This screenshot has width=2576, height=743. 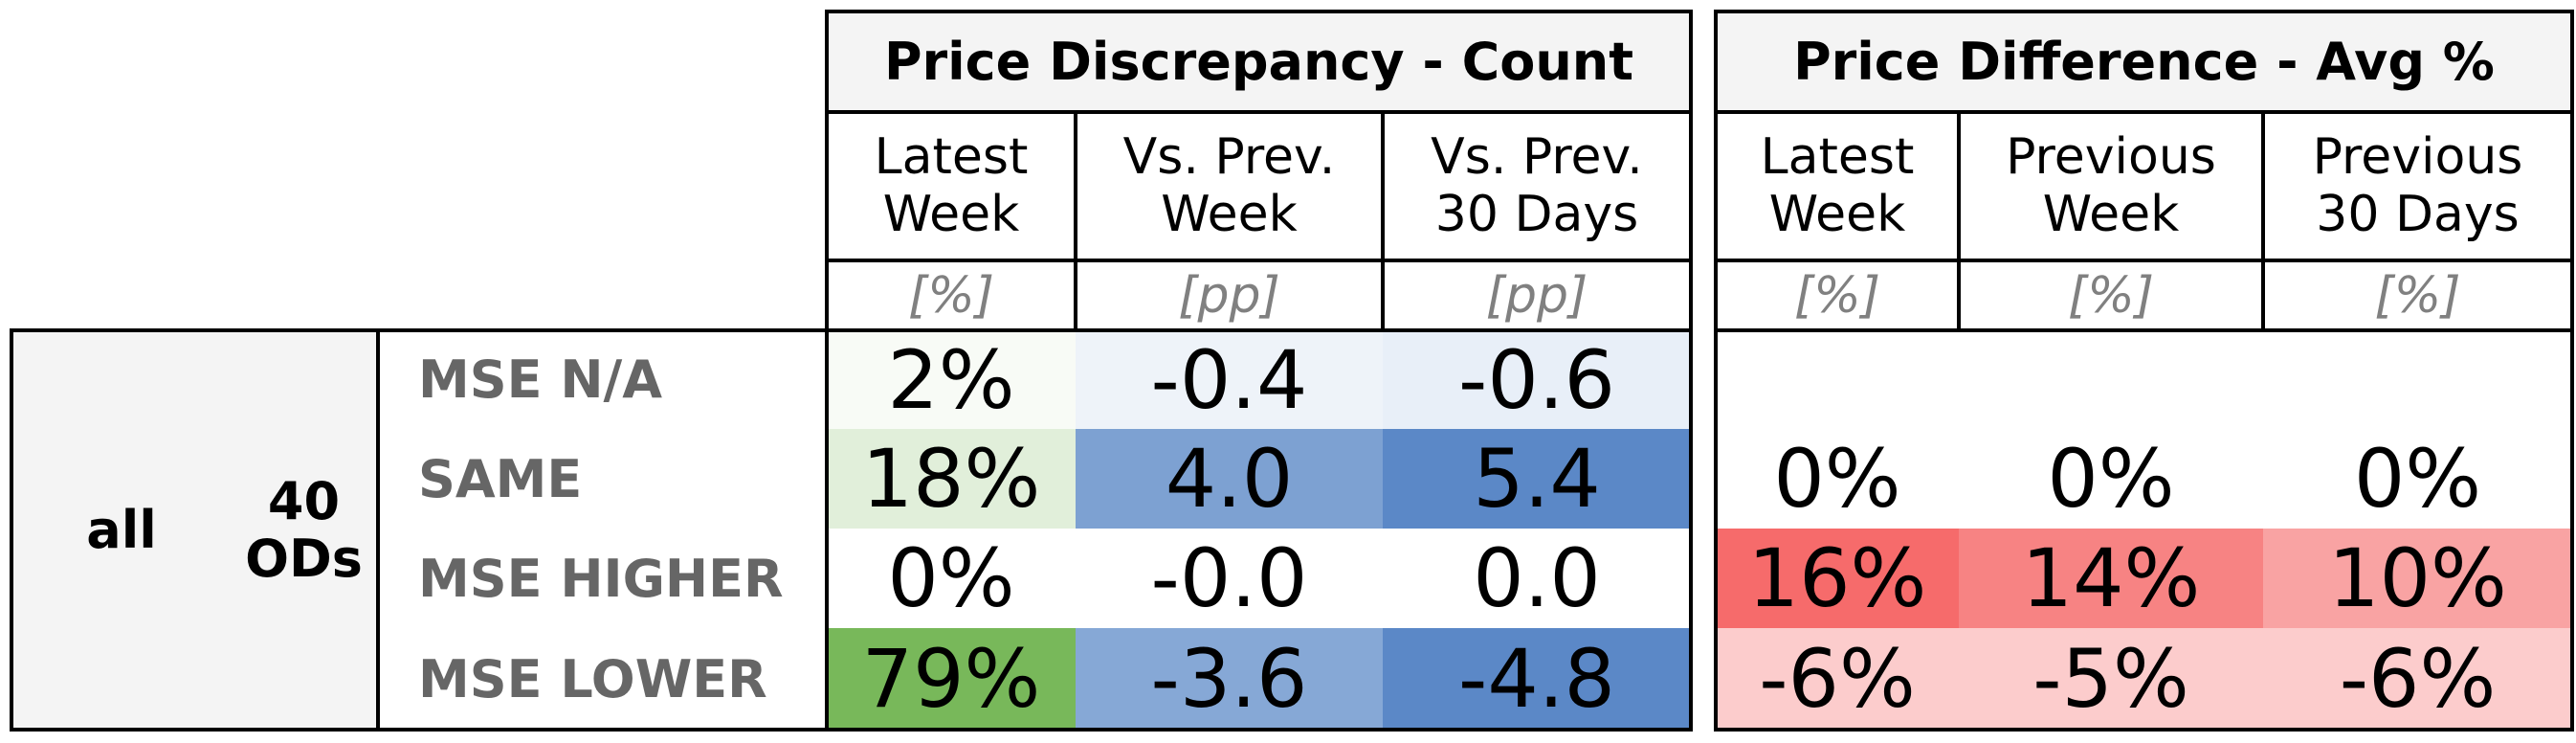 I want to click on group-title: Price Discrepancy - Count, so click(x=1259, y=61).